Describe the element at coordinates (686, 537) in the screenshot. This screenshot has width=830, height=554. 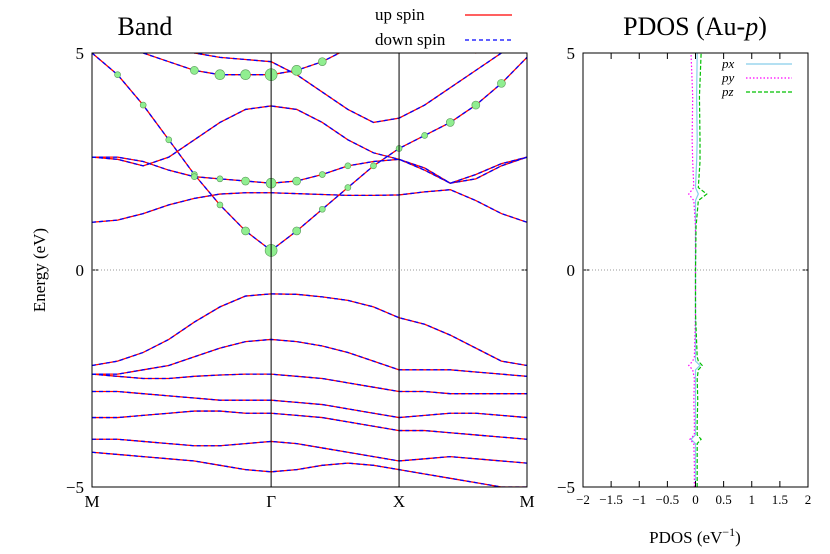
I see `xlabel-part: PDOS (eV` at that location.